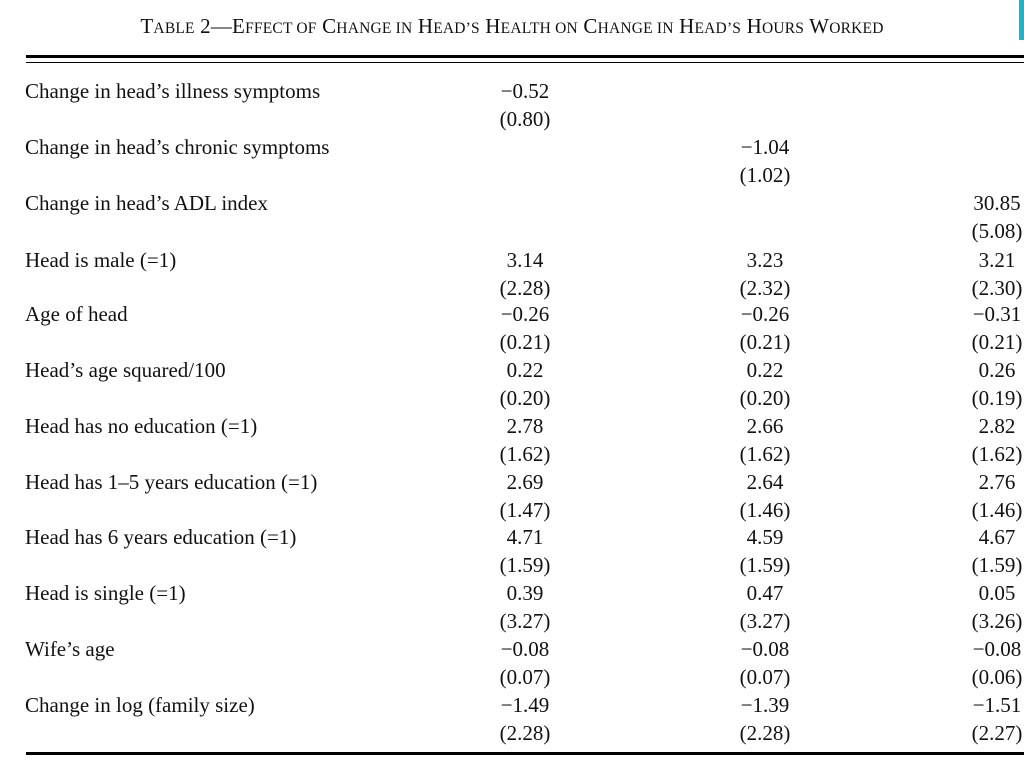  I want to click on table-row: Change in head’s ADL index 30.85 (5.08), so click(512, 218).